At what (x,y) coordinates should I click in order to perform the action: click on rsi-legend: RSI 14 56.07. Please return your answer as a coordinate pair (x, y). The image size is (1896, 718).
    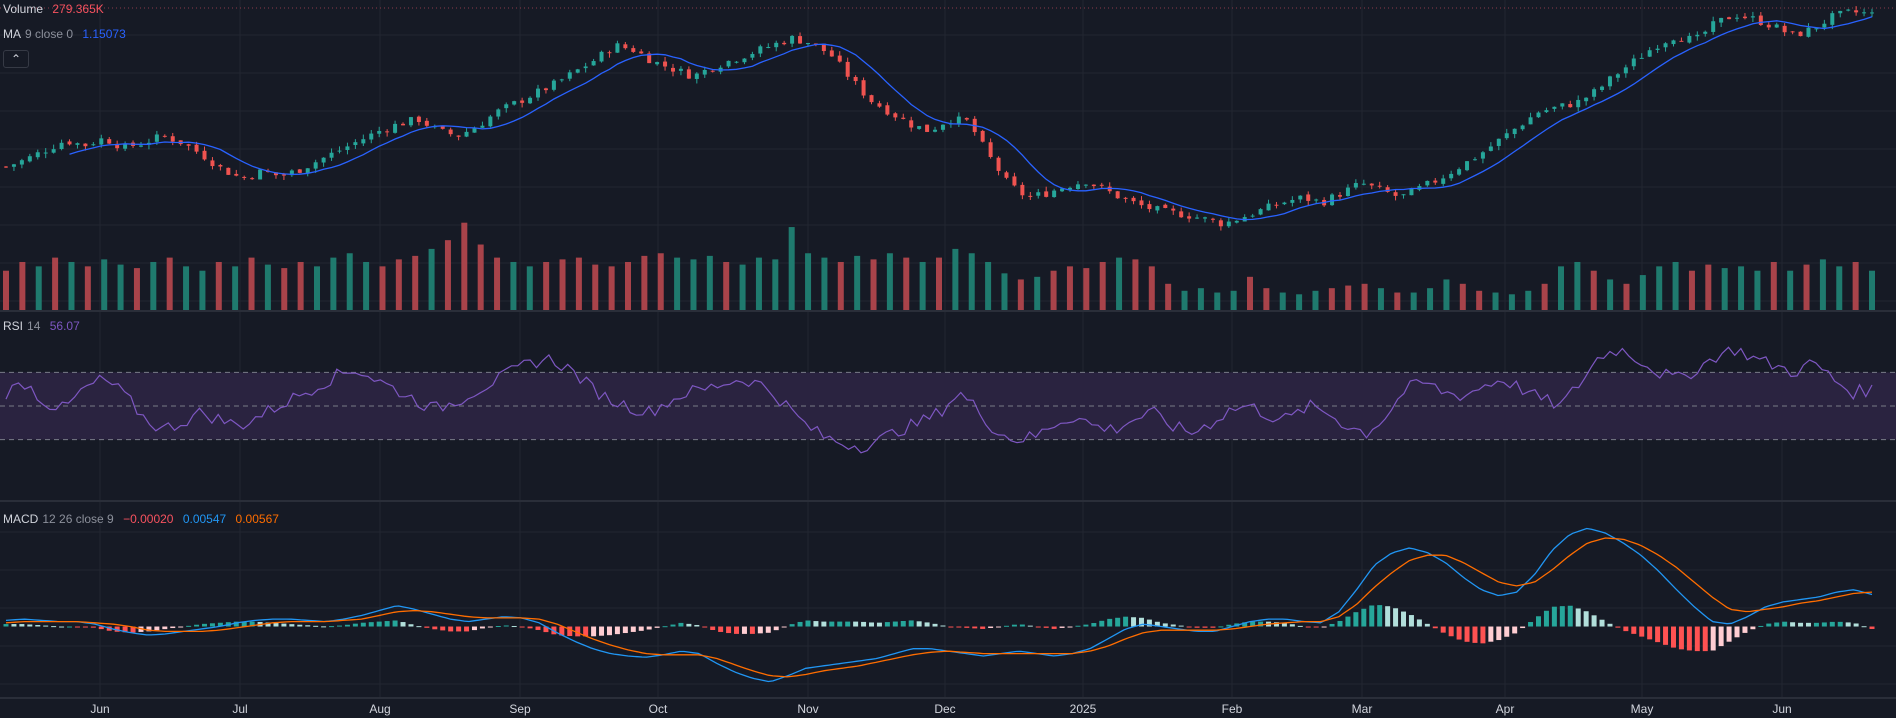
    Looking at the image, I should click on (41, 326).